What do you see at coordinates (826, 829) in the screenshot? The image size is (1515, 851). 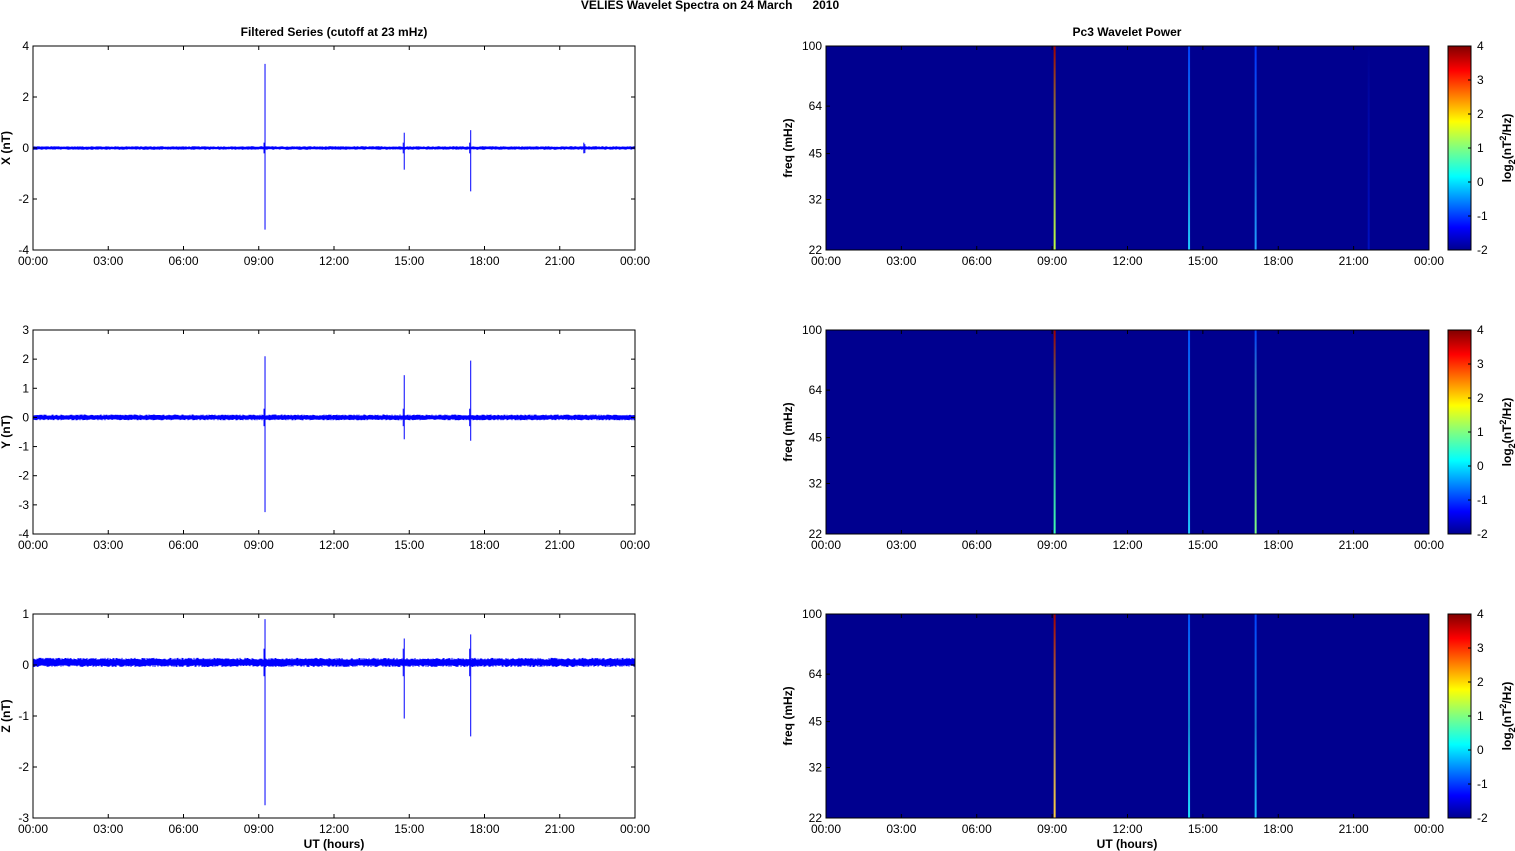 I see `xtick-label-5-0: 00:00` at bounding box center [826, 829].